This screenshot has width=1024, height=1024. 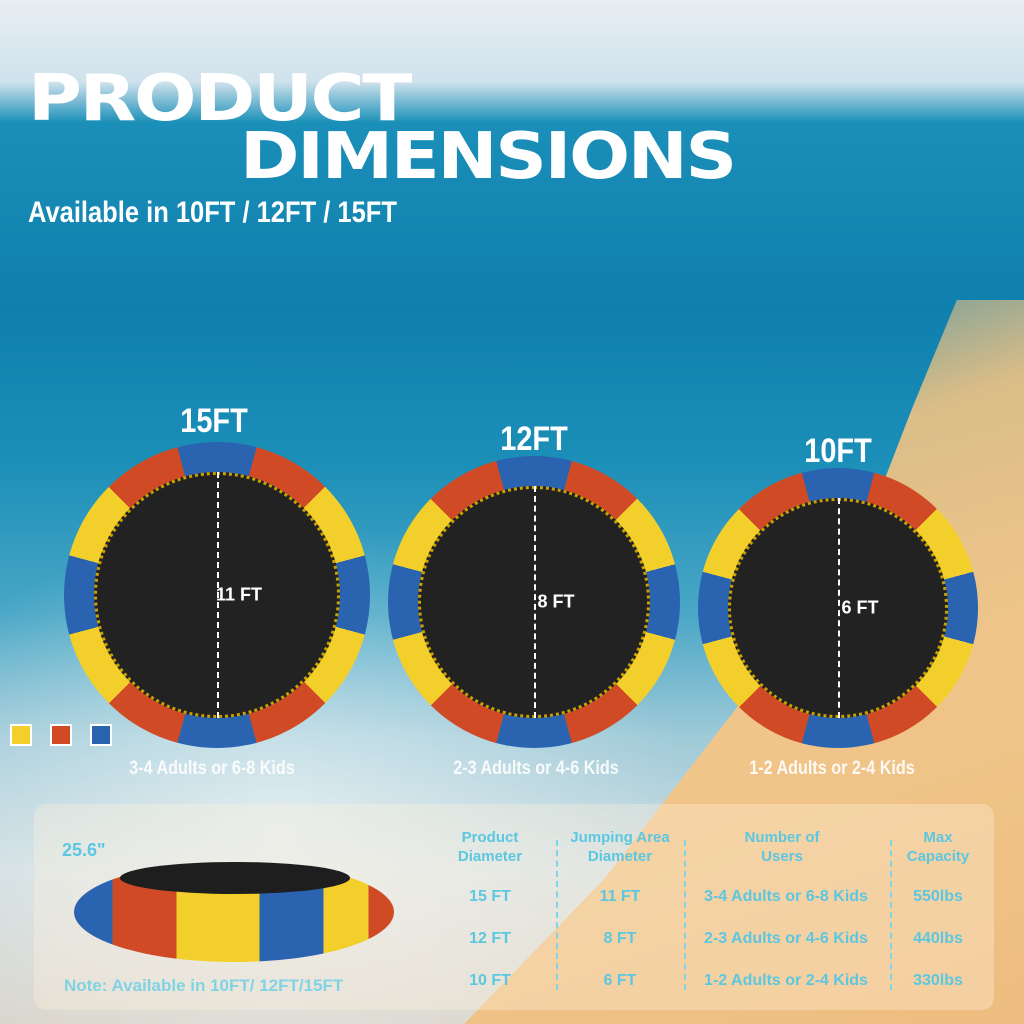 What do you see at coordinates (490, 938) in the screenshot?
I see `table-cell: 12 FT` at bounding box center [490, 938].